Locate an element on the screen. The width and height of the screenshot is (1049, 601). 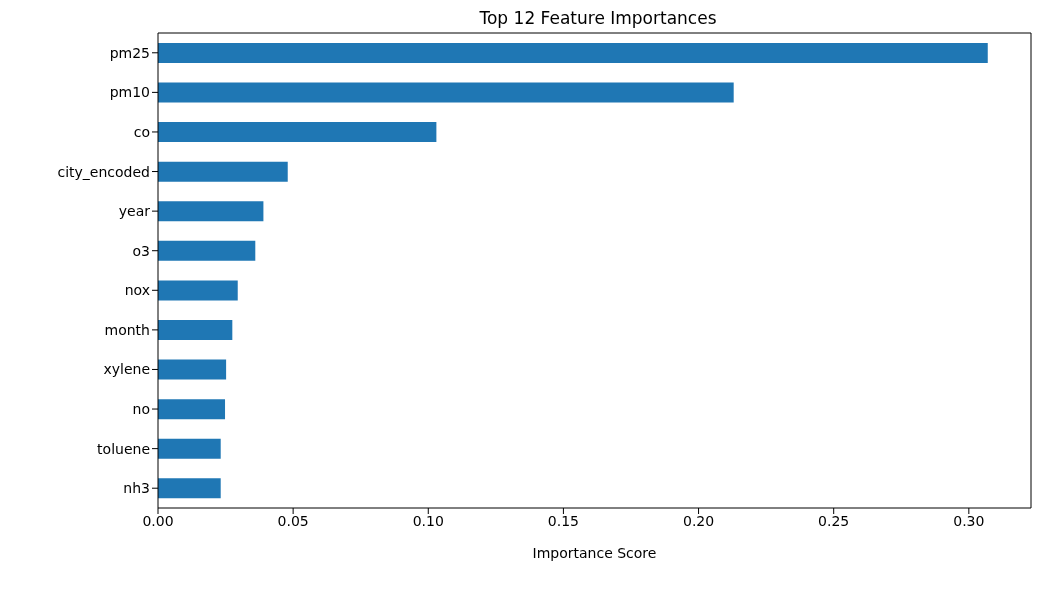
x-tick-label: 0.30 is located at coordinates (969, 520).